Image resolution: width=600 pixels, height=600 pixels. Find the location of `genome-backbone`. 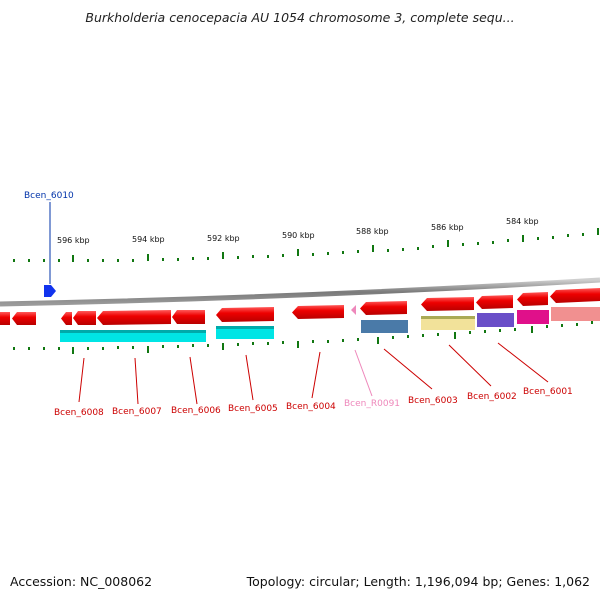

genome-backbone is located at coordinates (300, 292).